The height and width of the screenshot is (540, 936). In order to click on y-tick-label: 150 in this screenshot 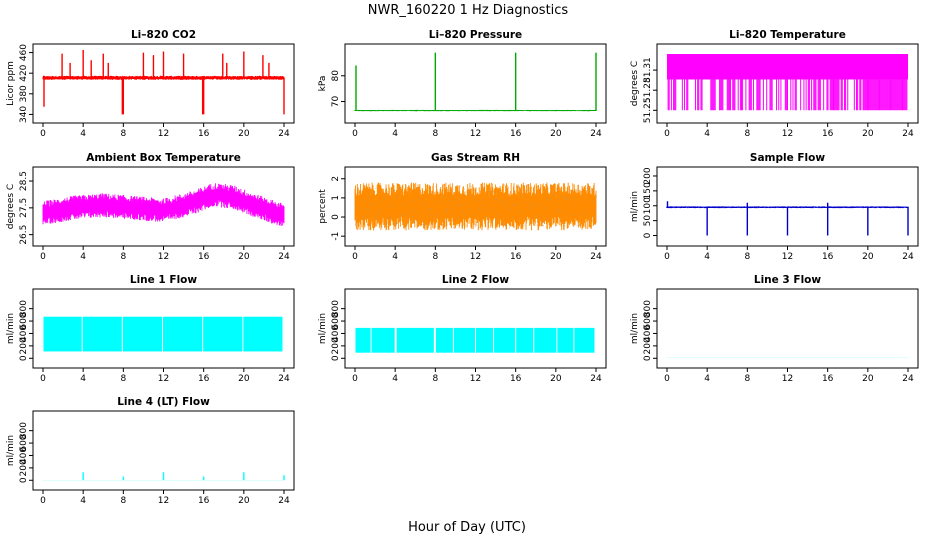, I will do `click(648, 190)`.